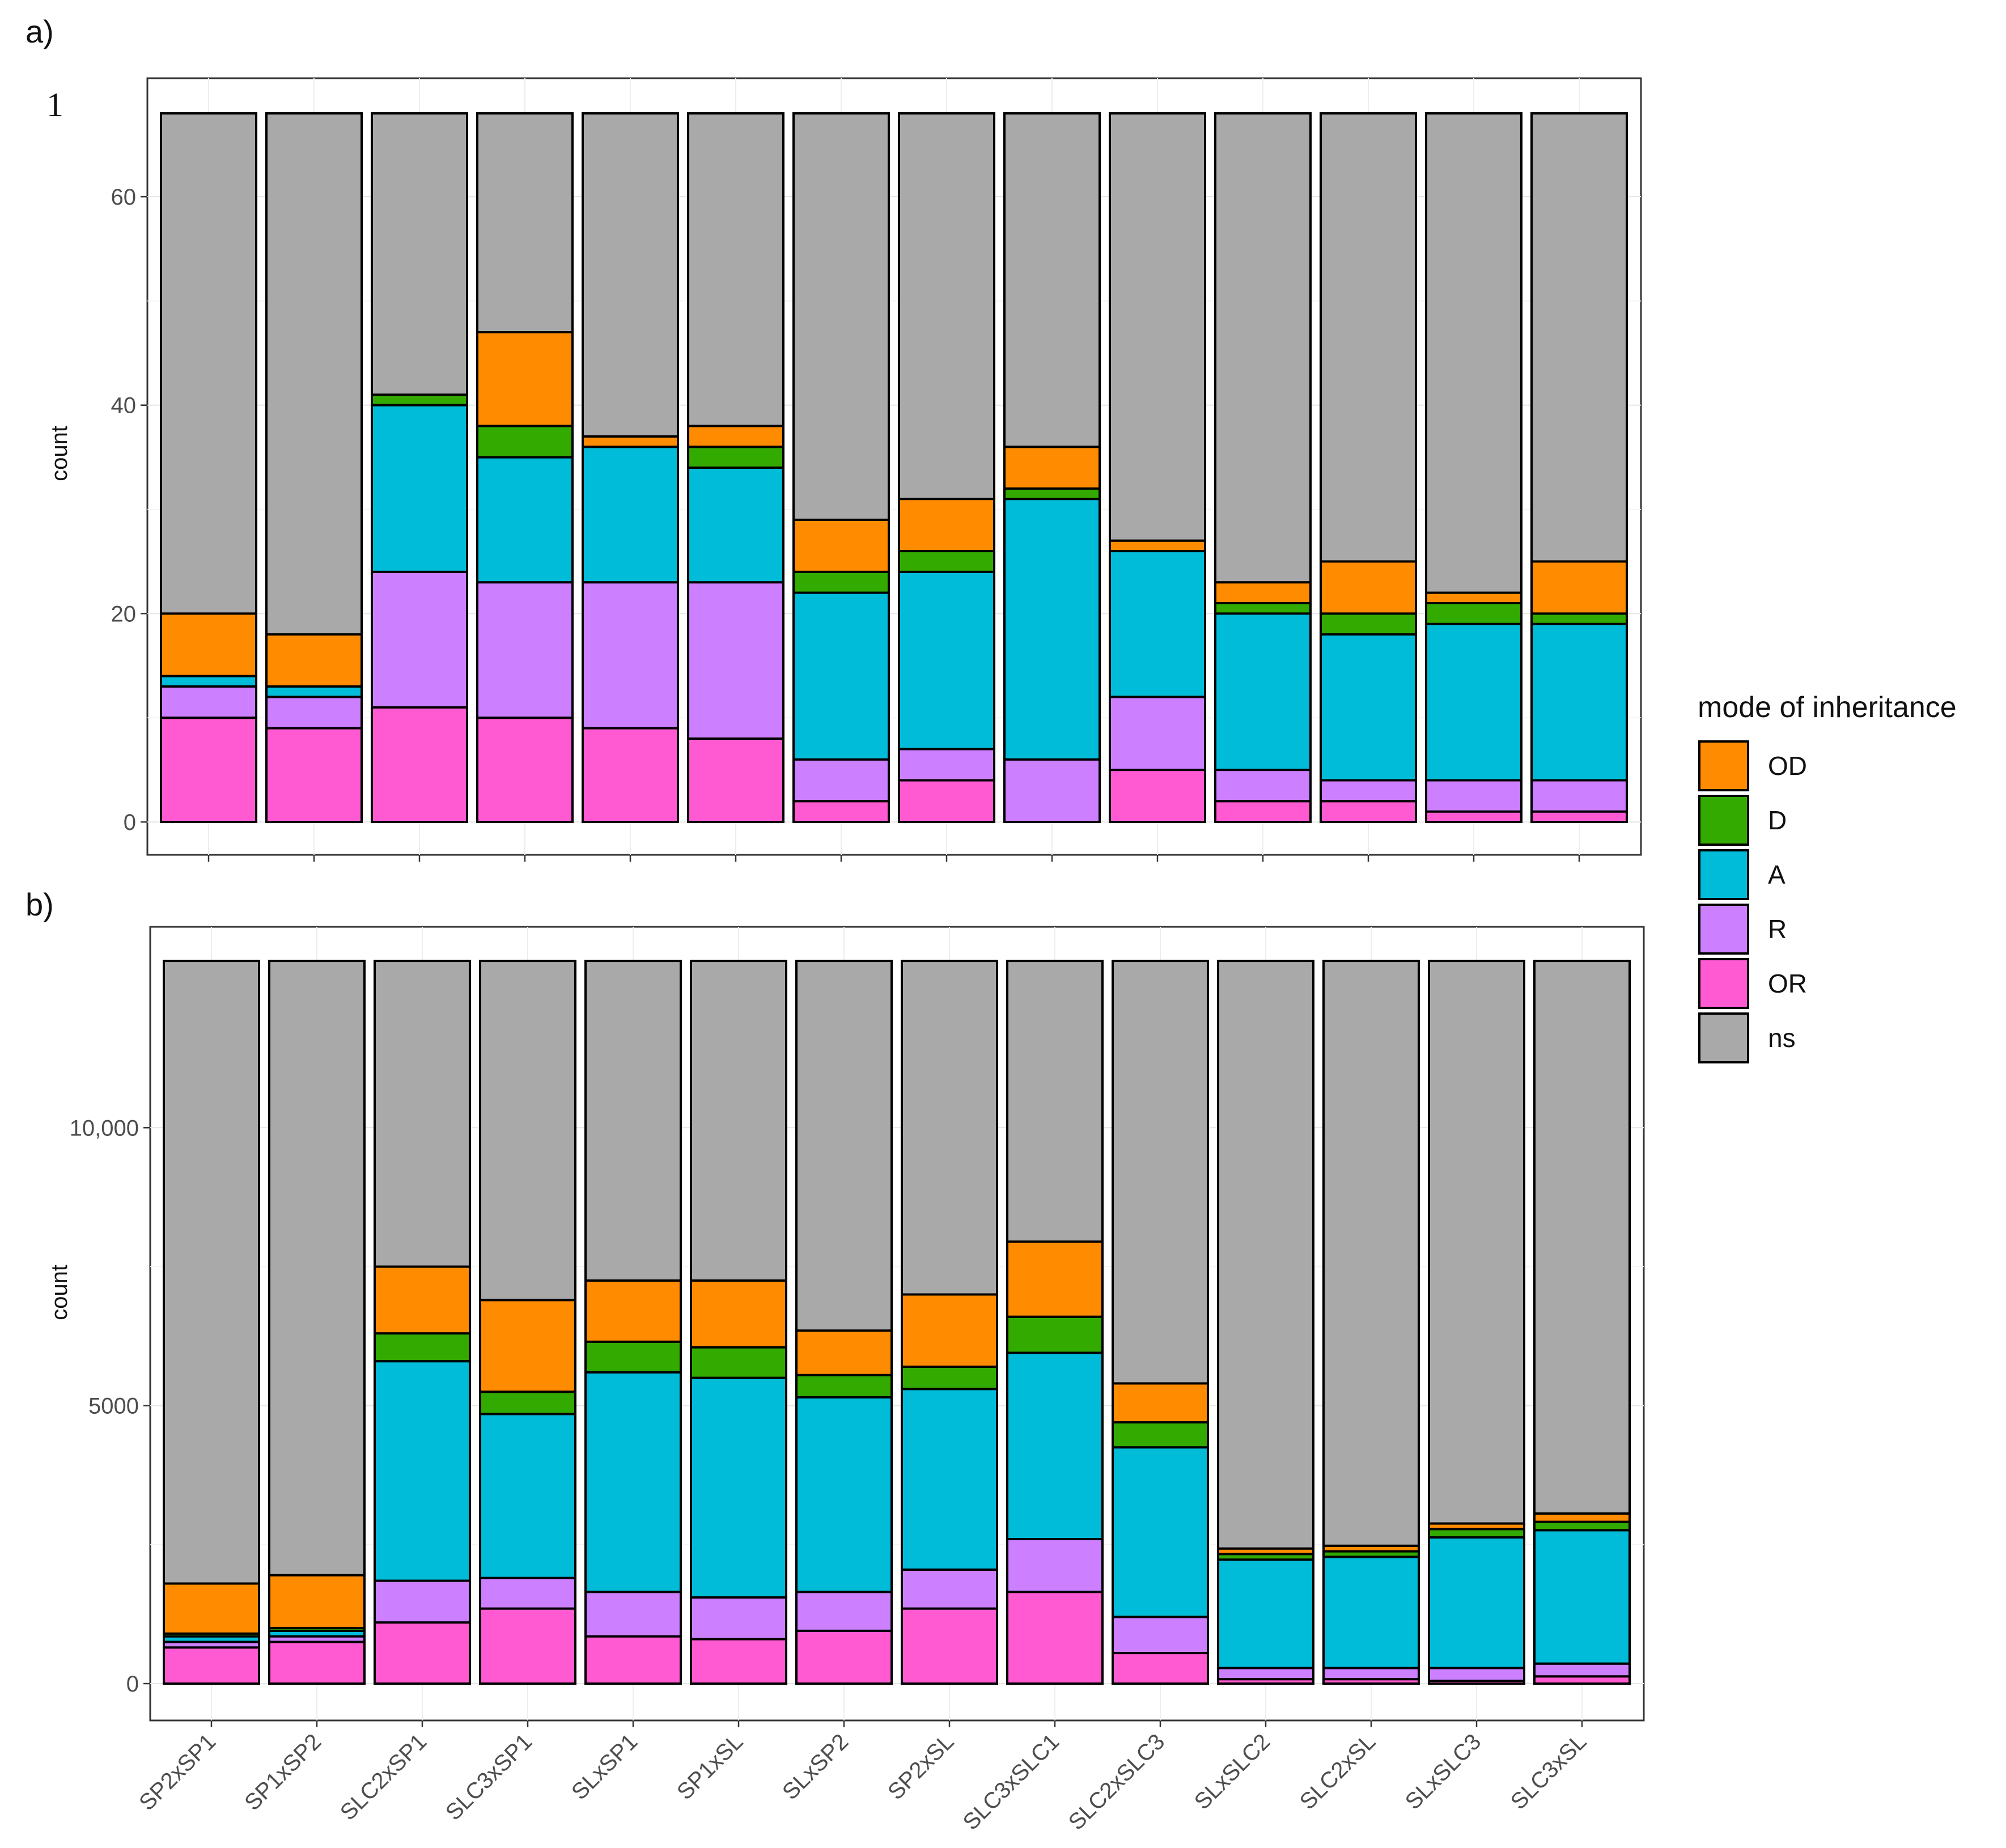  I want to click on legend: mode of inheritance OD DAR OR ns, so click(1827, 877).